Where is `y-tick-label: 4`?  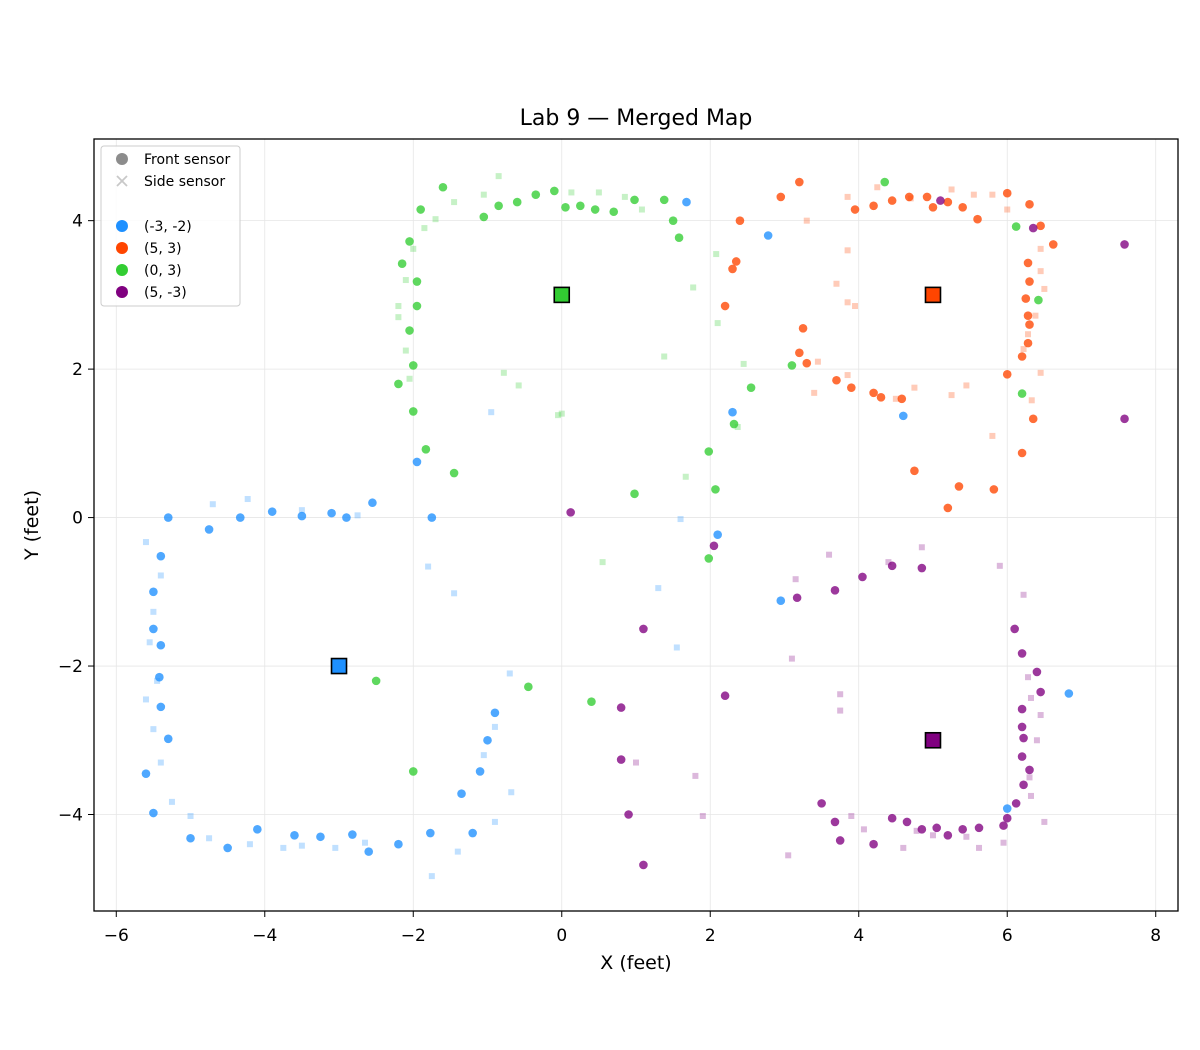
y-tick-label: 4 is located at coordinates (77, 222).